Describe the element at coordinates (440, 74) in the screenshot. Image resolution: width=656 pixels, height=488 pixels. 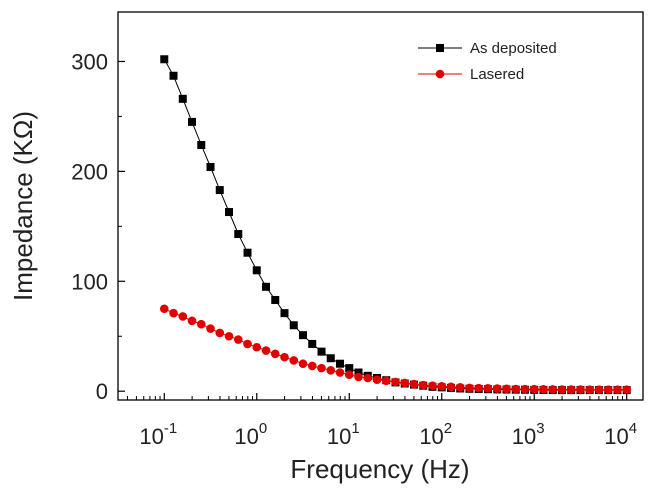
I see `legend-lasered-marker` at that location.